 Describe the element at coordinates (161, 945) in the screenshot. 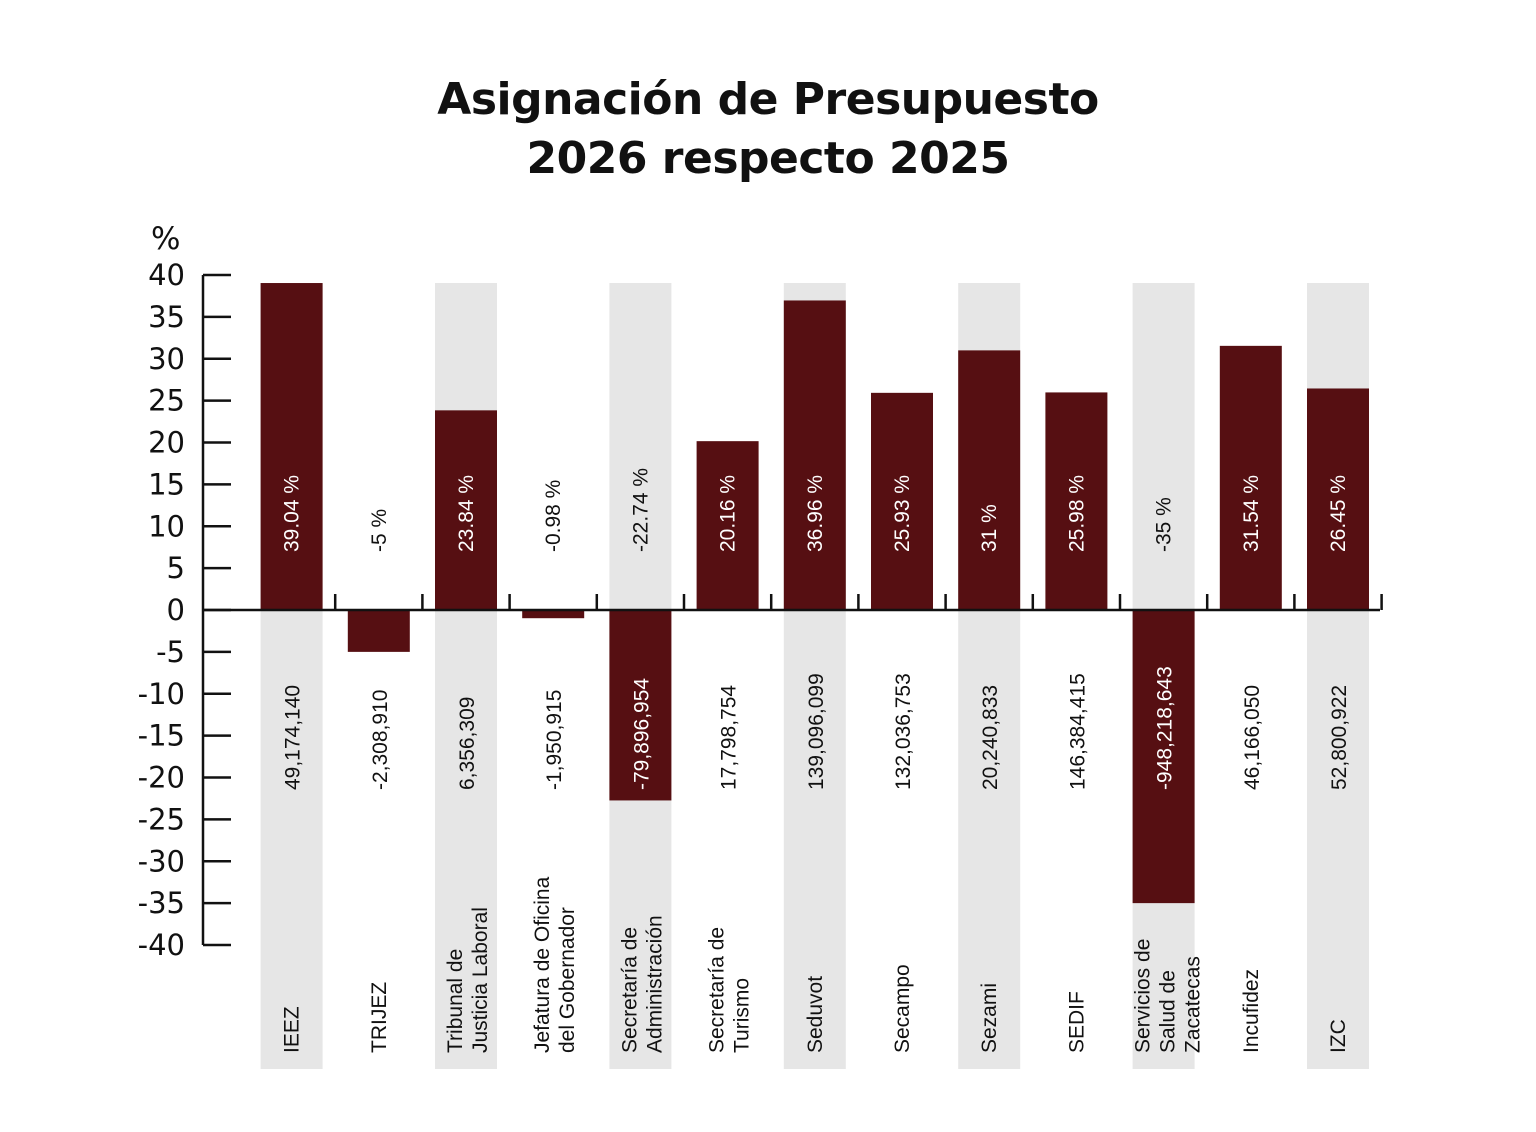

I see `y-tick-label: -40` at that location.